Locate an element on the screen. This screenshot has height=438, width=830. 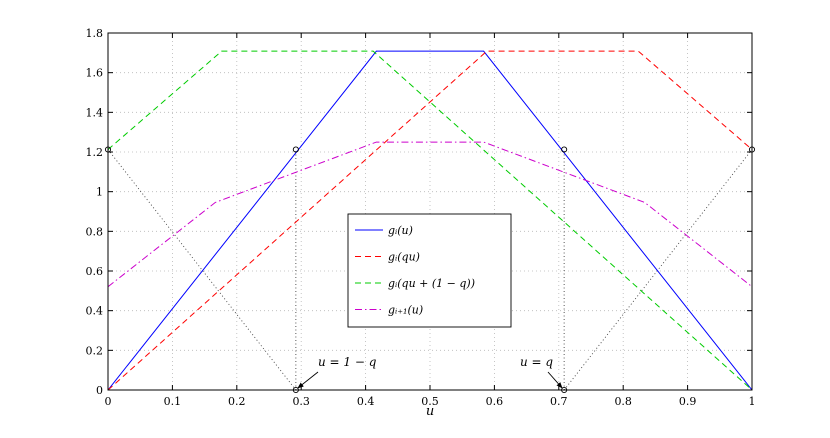
x-tick-label: 0.6 is located at coordinates (495, 401).